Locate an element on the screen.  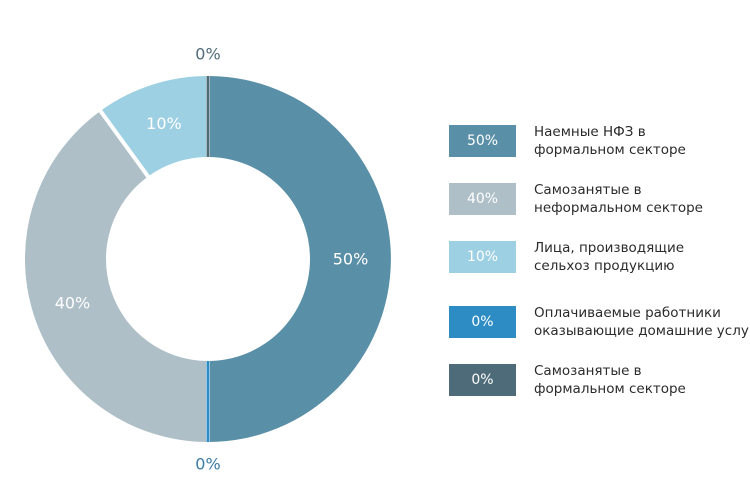
legend-item-3: 10% Лица, производящие сельхоз продукцию is located at coordinates (599, 257).